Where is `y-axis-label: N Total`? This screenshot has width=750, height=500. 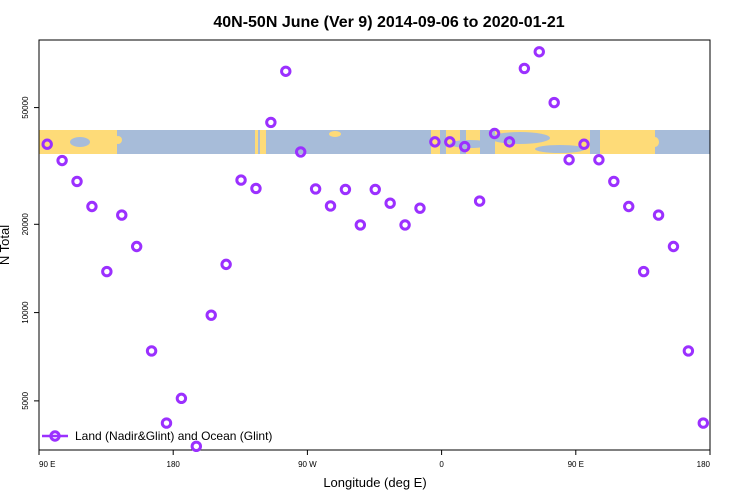
y-axis-label: N Total is located at coordinates (6, 245).